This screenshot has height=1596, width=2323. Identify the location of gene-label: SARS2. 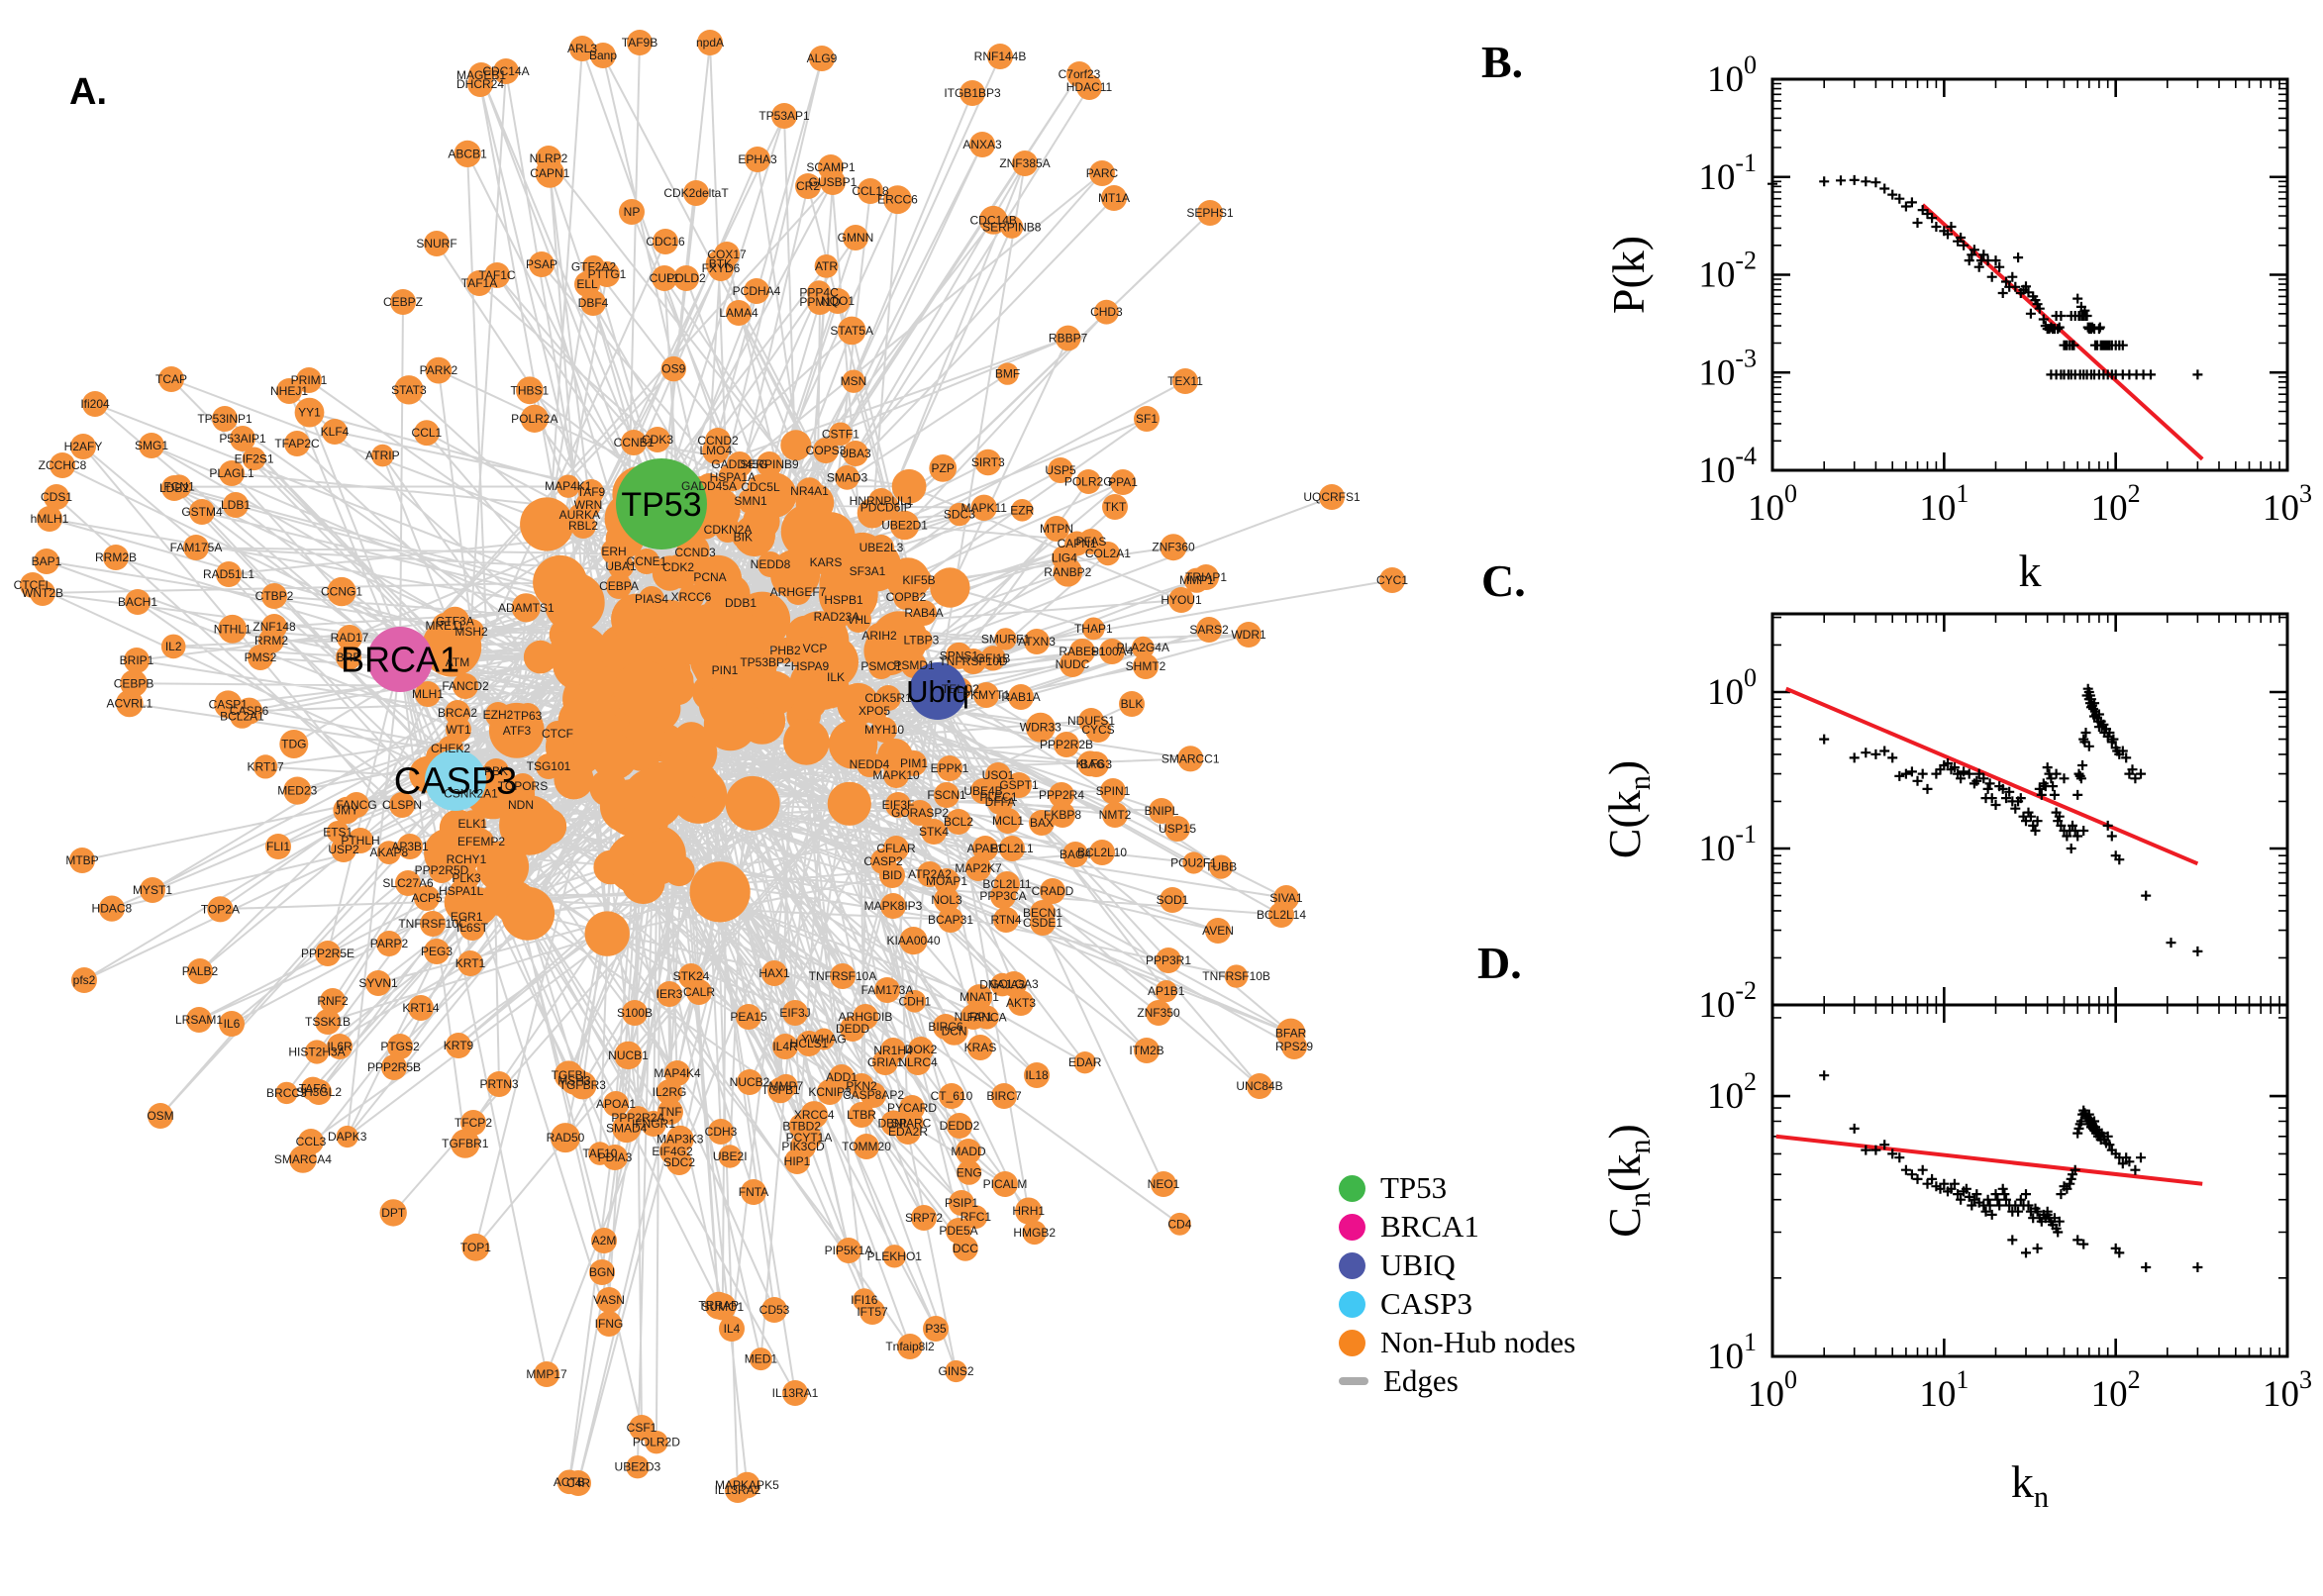
(1209, 630).